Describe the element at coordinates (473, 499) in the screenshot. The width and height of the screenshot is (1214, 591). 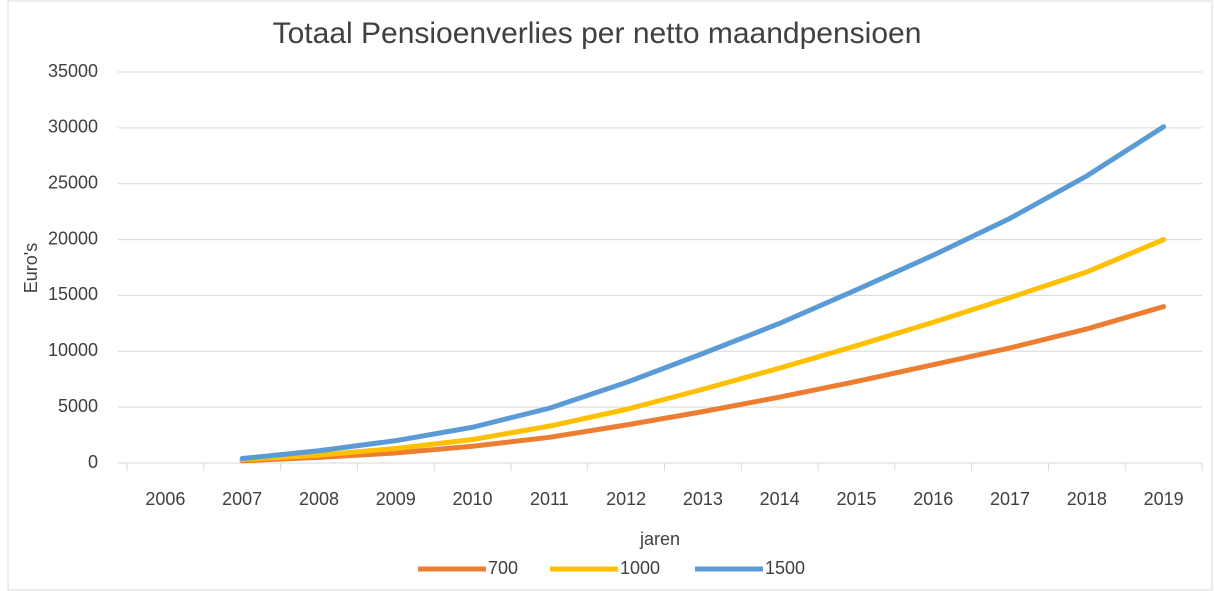
I see `x-tick-label: 2010` at that location.